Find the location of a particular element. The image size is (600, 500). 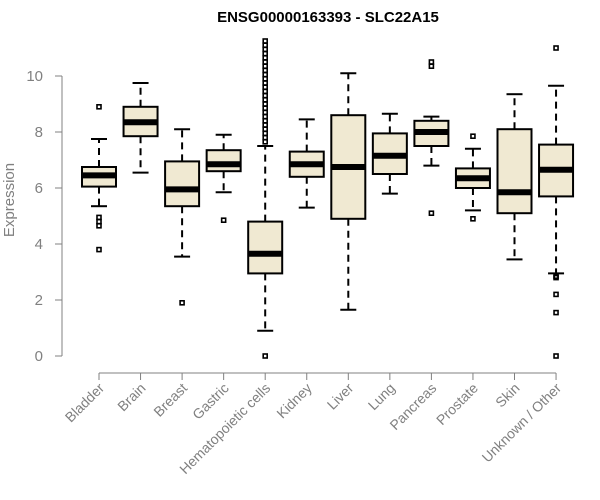

box-liver is located at coordinates (348, 191).